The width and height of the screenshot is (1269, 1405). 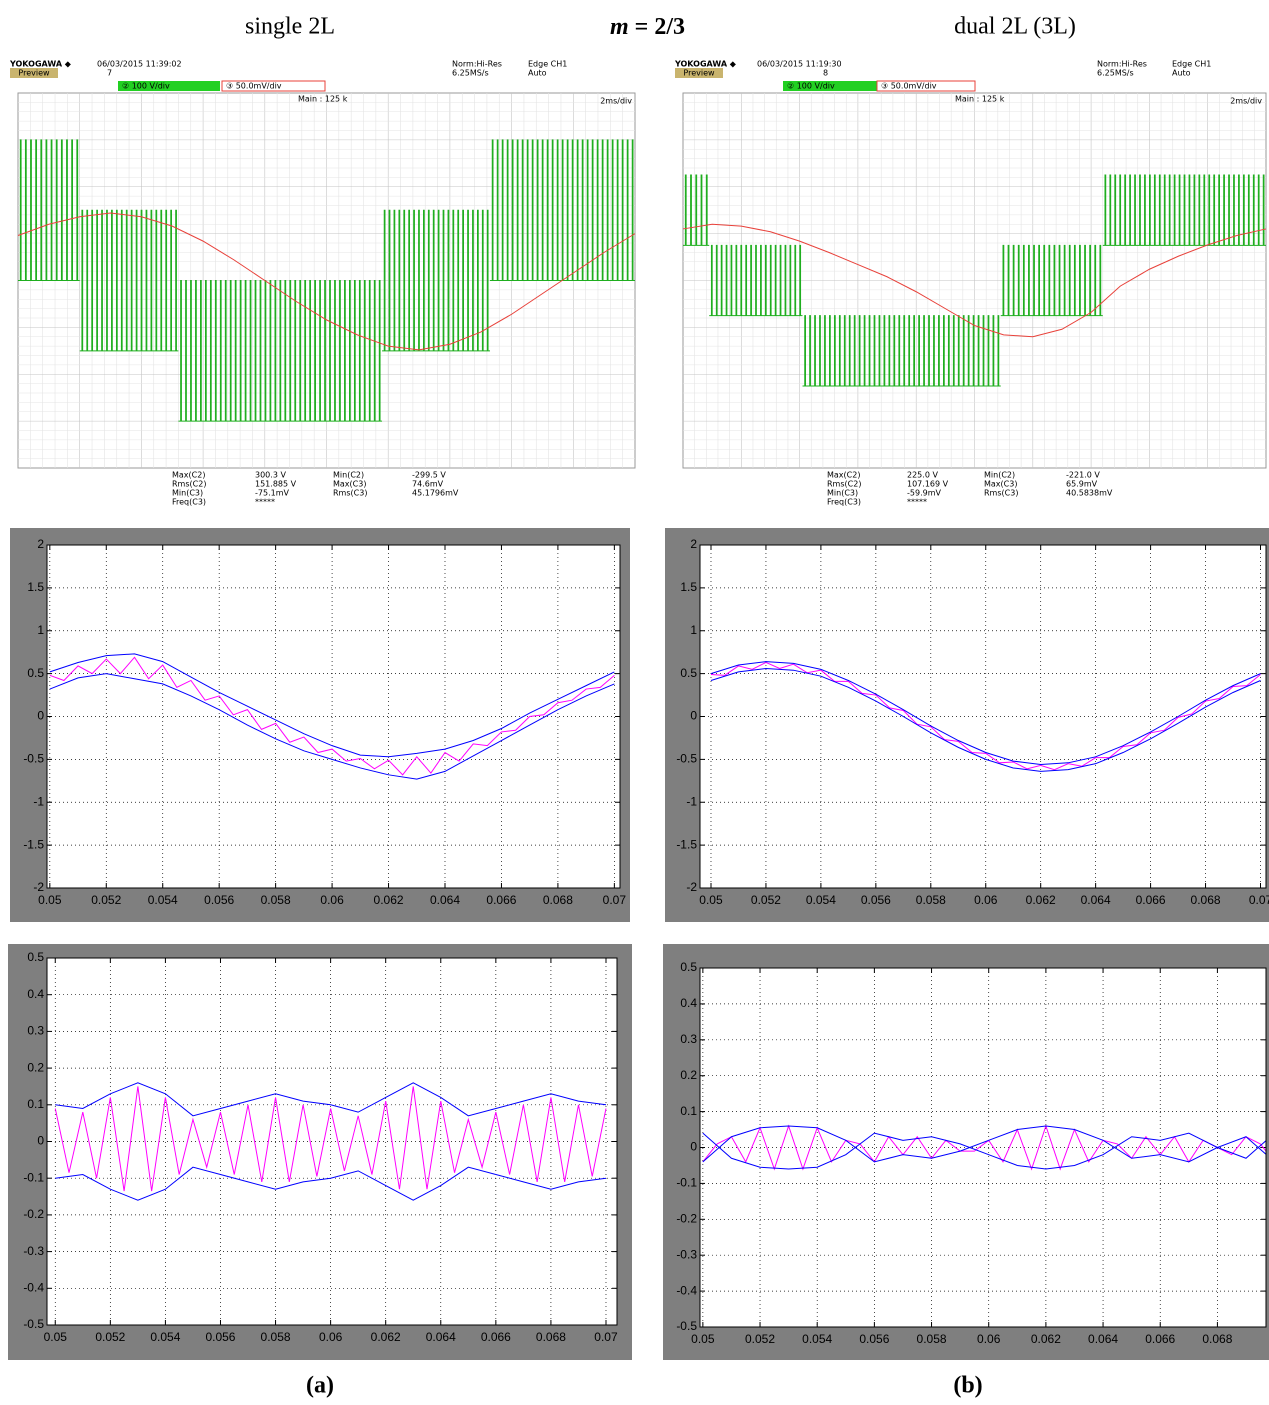 What do you see at coordinates (686, 1290) in the screenshot?
I see `y-tick-label: -0.4` at bounding box center [686, 1290].